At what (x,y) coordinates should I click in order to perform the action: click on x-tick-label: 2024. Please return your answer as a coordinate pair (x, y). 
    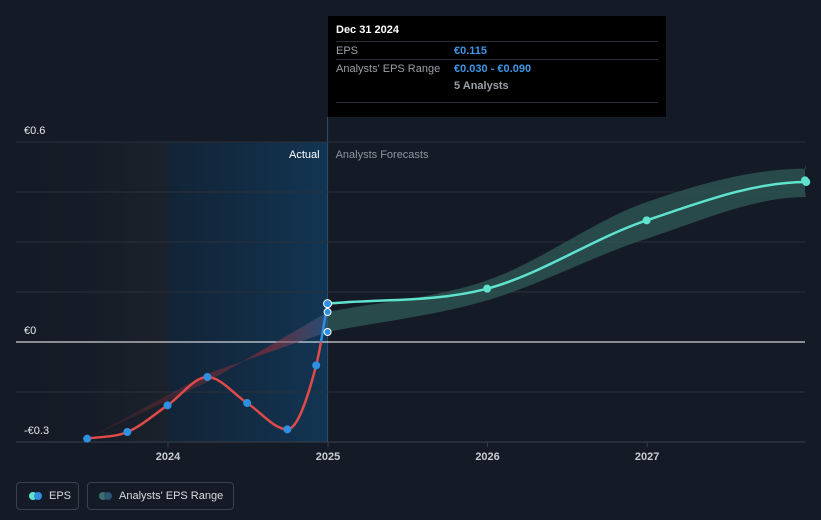
    Looking at the image, I should click on (168, 457).